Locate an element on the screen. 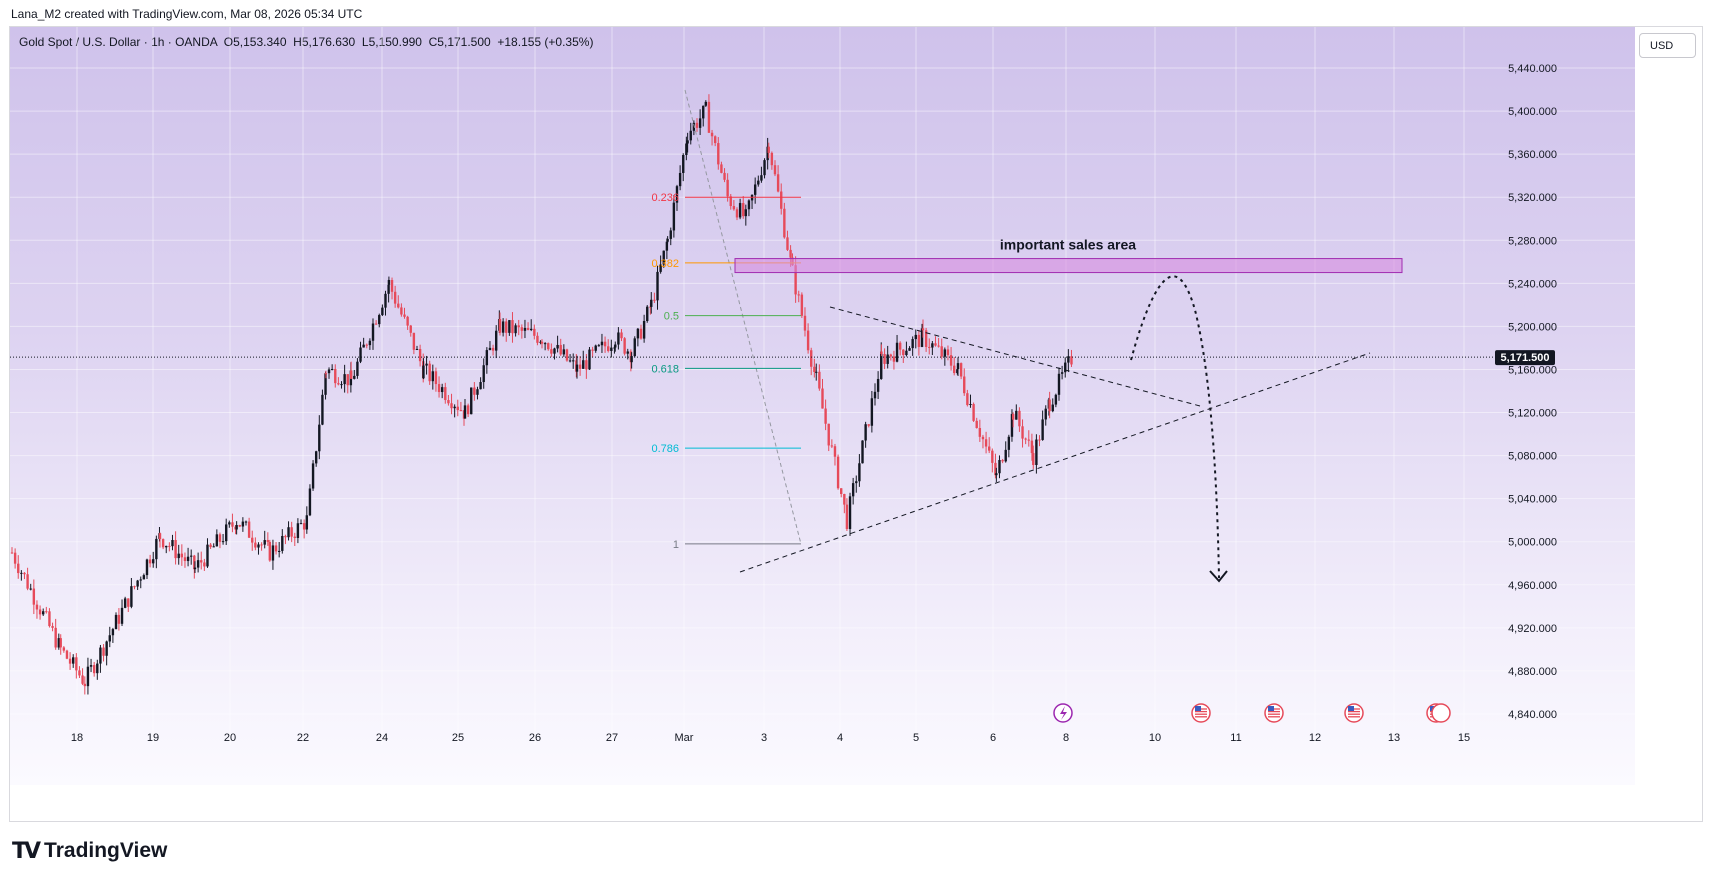  currency-button: USD is located at coordinates (1667, 45).